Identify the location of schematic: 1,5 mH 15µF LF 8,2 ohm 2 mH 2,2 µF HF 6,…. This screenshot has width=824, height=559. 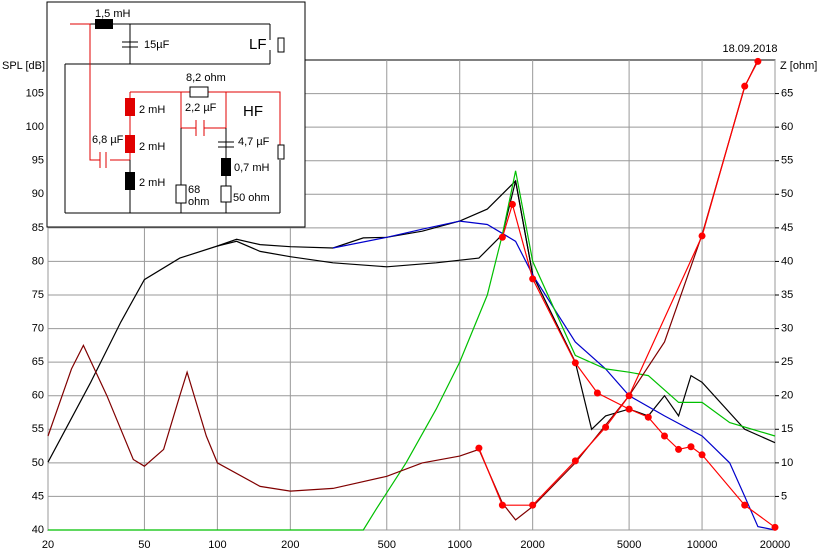
(176, 114).